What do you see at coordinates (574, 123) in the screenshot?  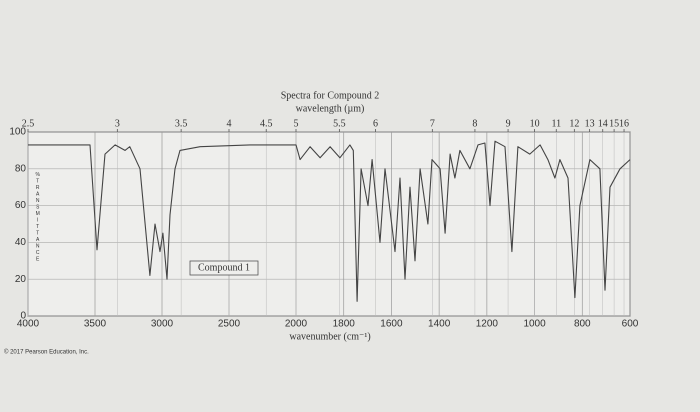 I see `x2-tick-label: 12` at bounding box center [574, 123].